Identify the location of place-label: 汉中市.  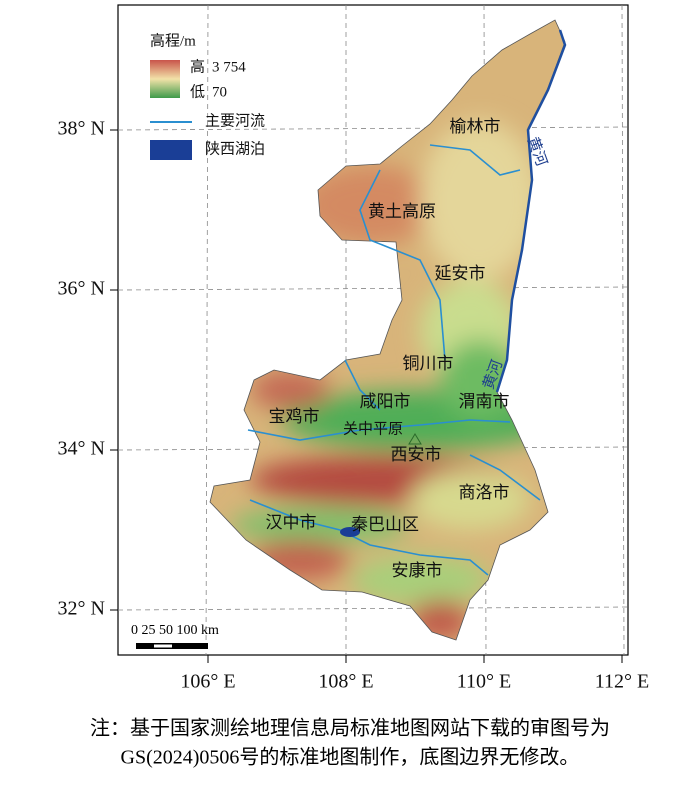
(291, 522).